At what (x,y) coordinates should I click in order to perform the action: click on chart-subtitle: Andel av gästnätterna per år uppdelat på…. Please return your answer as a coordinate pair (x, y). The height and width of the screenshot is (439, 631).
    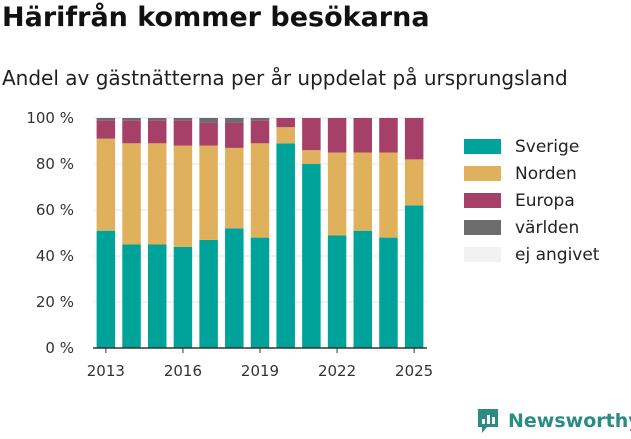
    Looking at the image, I should click on (285, 78).